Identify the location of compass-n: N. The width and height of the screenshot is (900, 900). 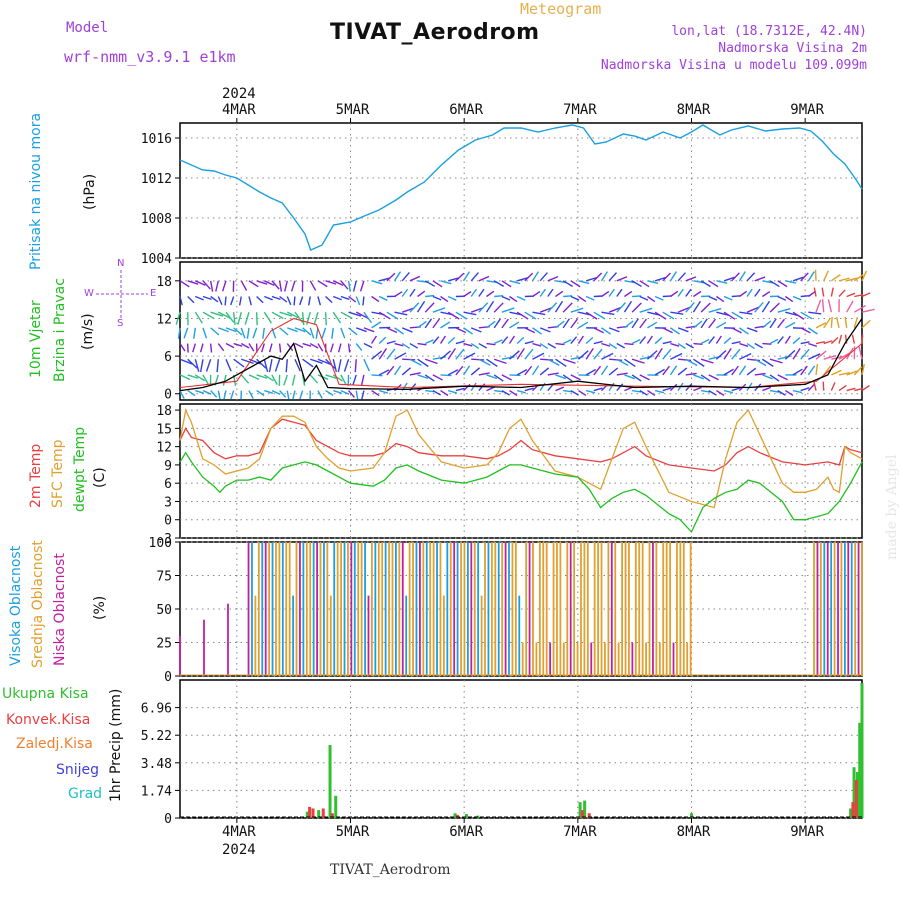
(121, 263).